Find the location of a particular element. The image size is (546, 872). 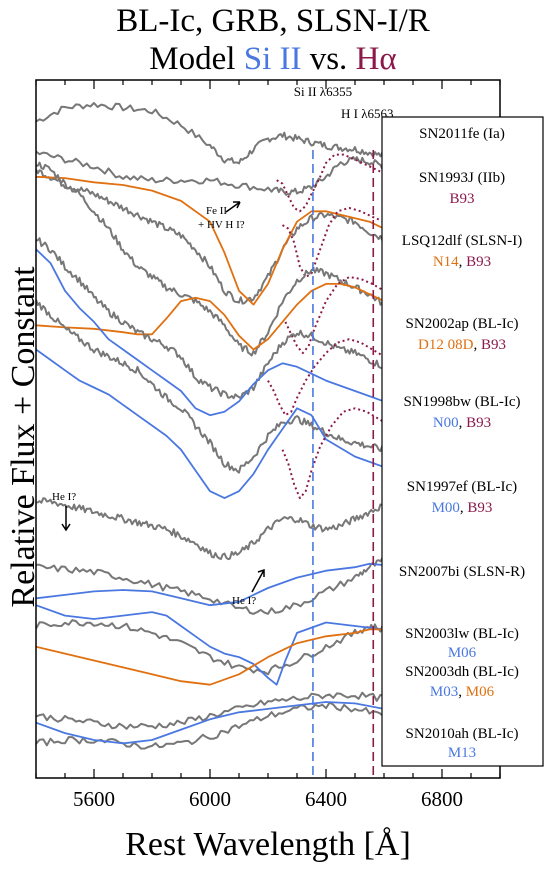

x-tick-label: 6400 is located at coordinates (326, 799).